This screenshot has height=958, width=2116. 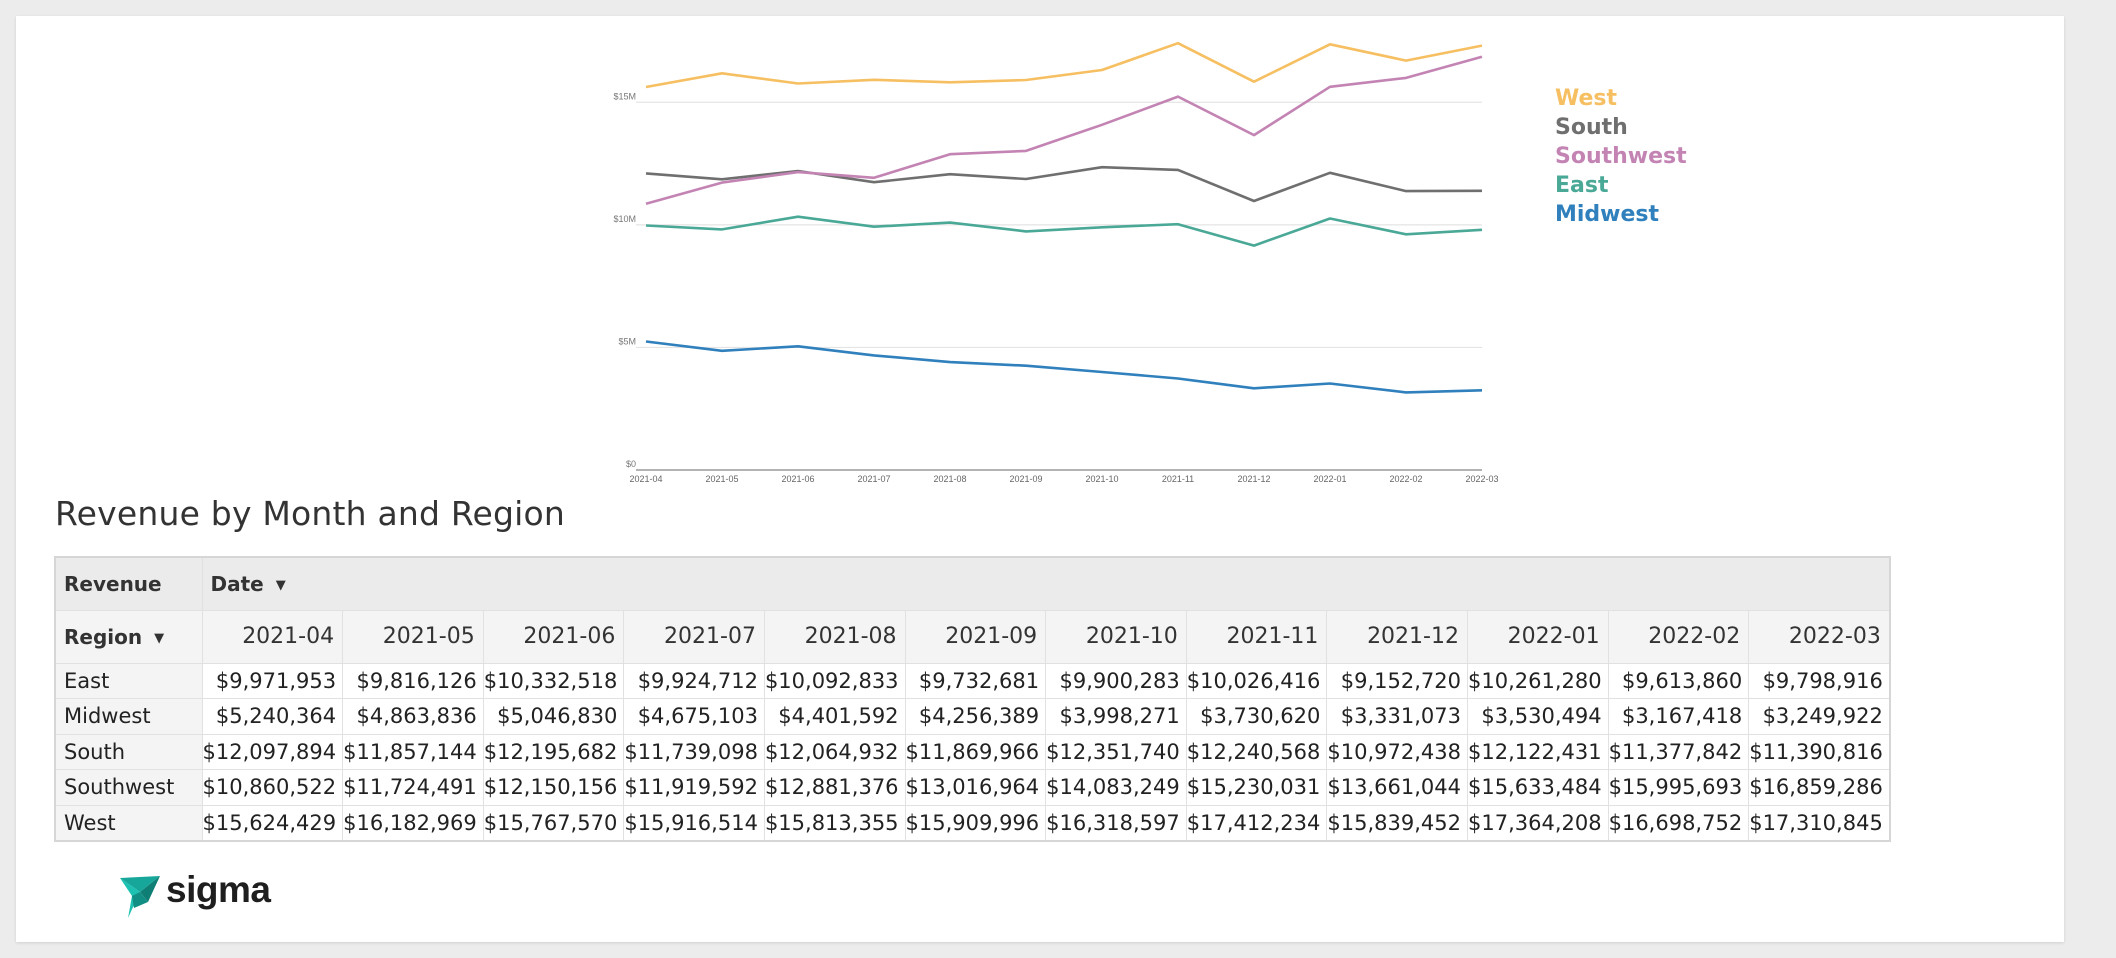 What do you see at coordinates (834, 822) in the screenshot?
I see `value-cell: $15,813,355` at bounding box center [834, 822].